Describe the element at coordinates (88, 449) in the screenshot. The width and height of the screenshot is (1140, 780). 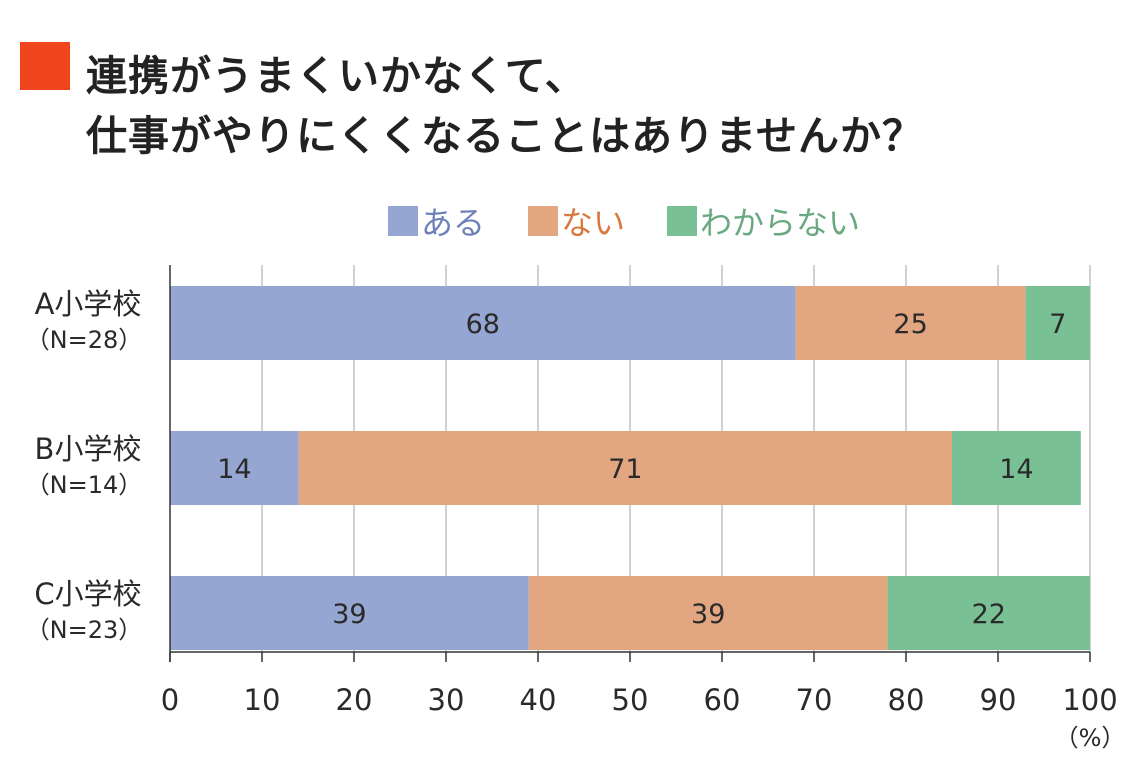
I see `category-label: B小学校` at that location.